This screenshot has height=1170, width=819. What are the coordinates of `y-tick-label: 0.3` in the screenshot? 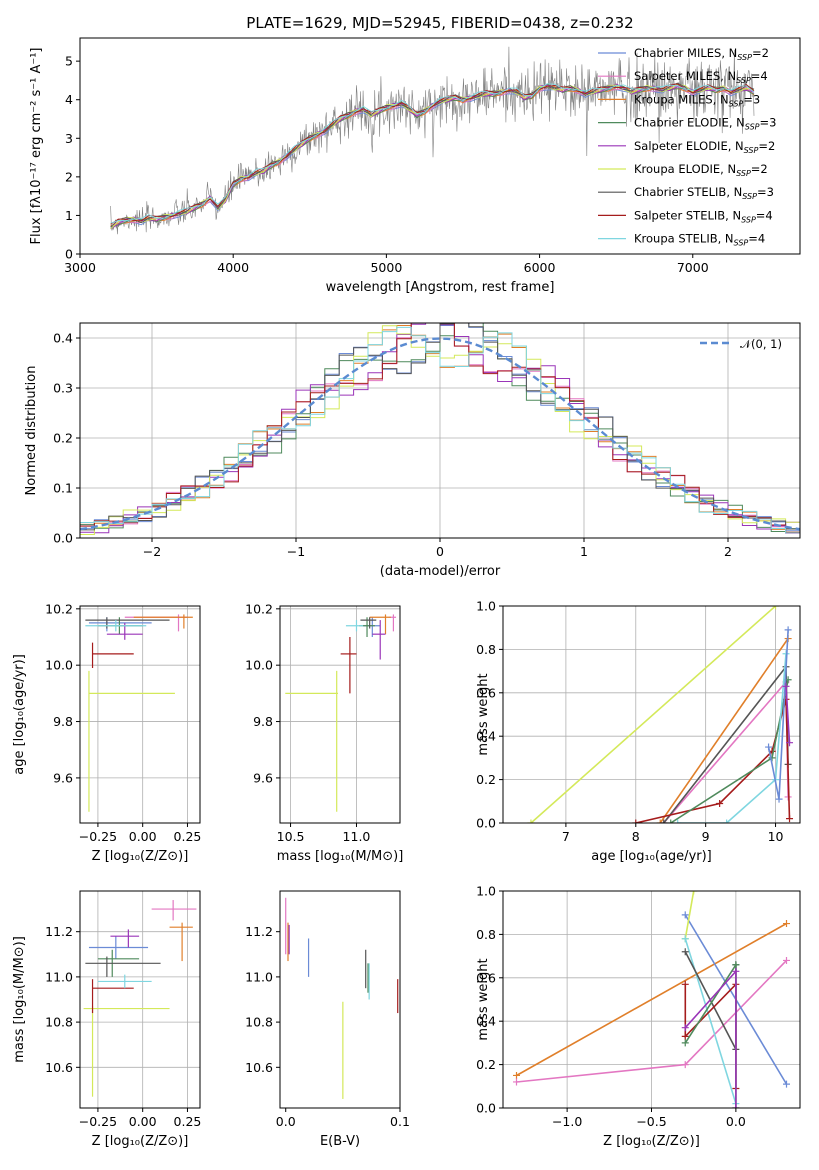 It's located at (63, 388).